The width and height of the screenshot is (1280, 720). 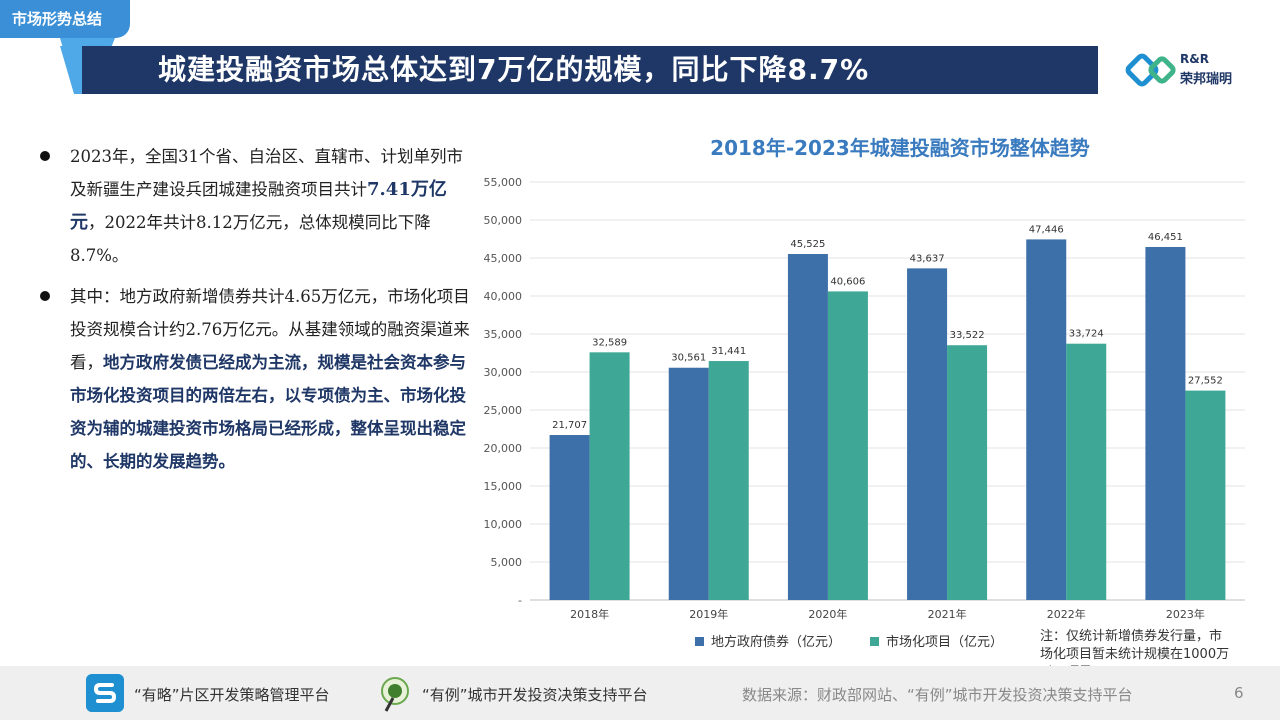 I want to click on youlve-platform-icon, so click(x=105, y=693).